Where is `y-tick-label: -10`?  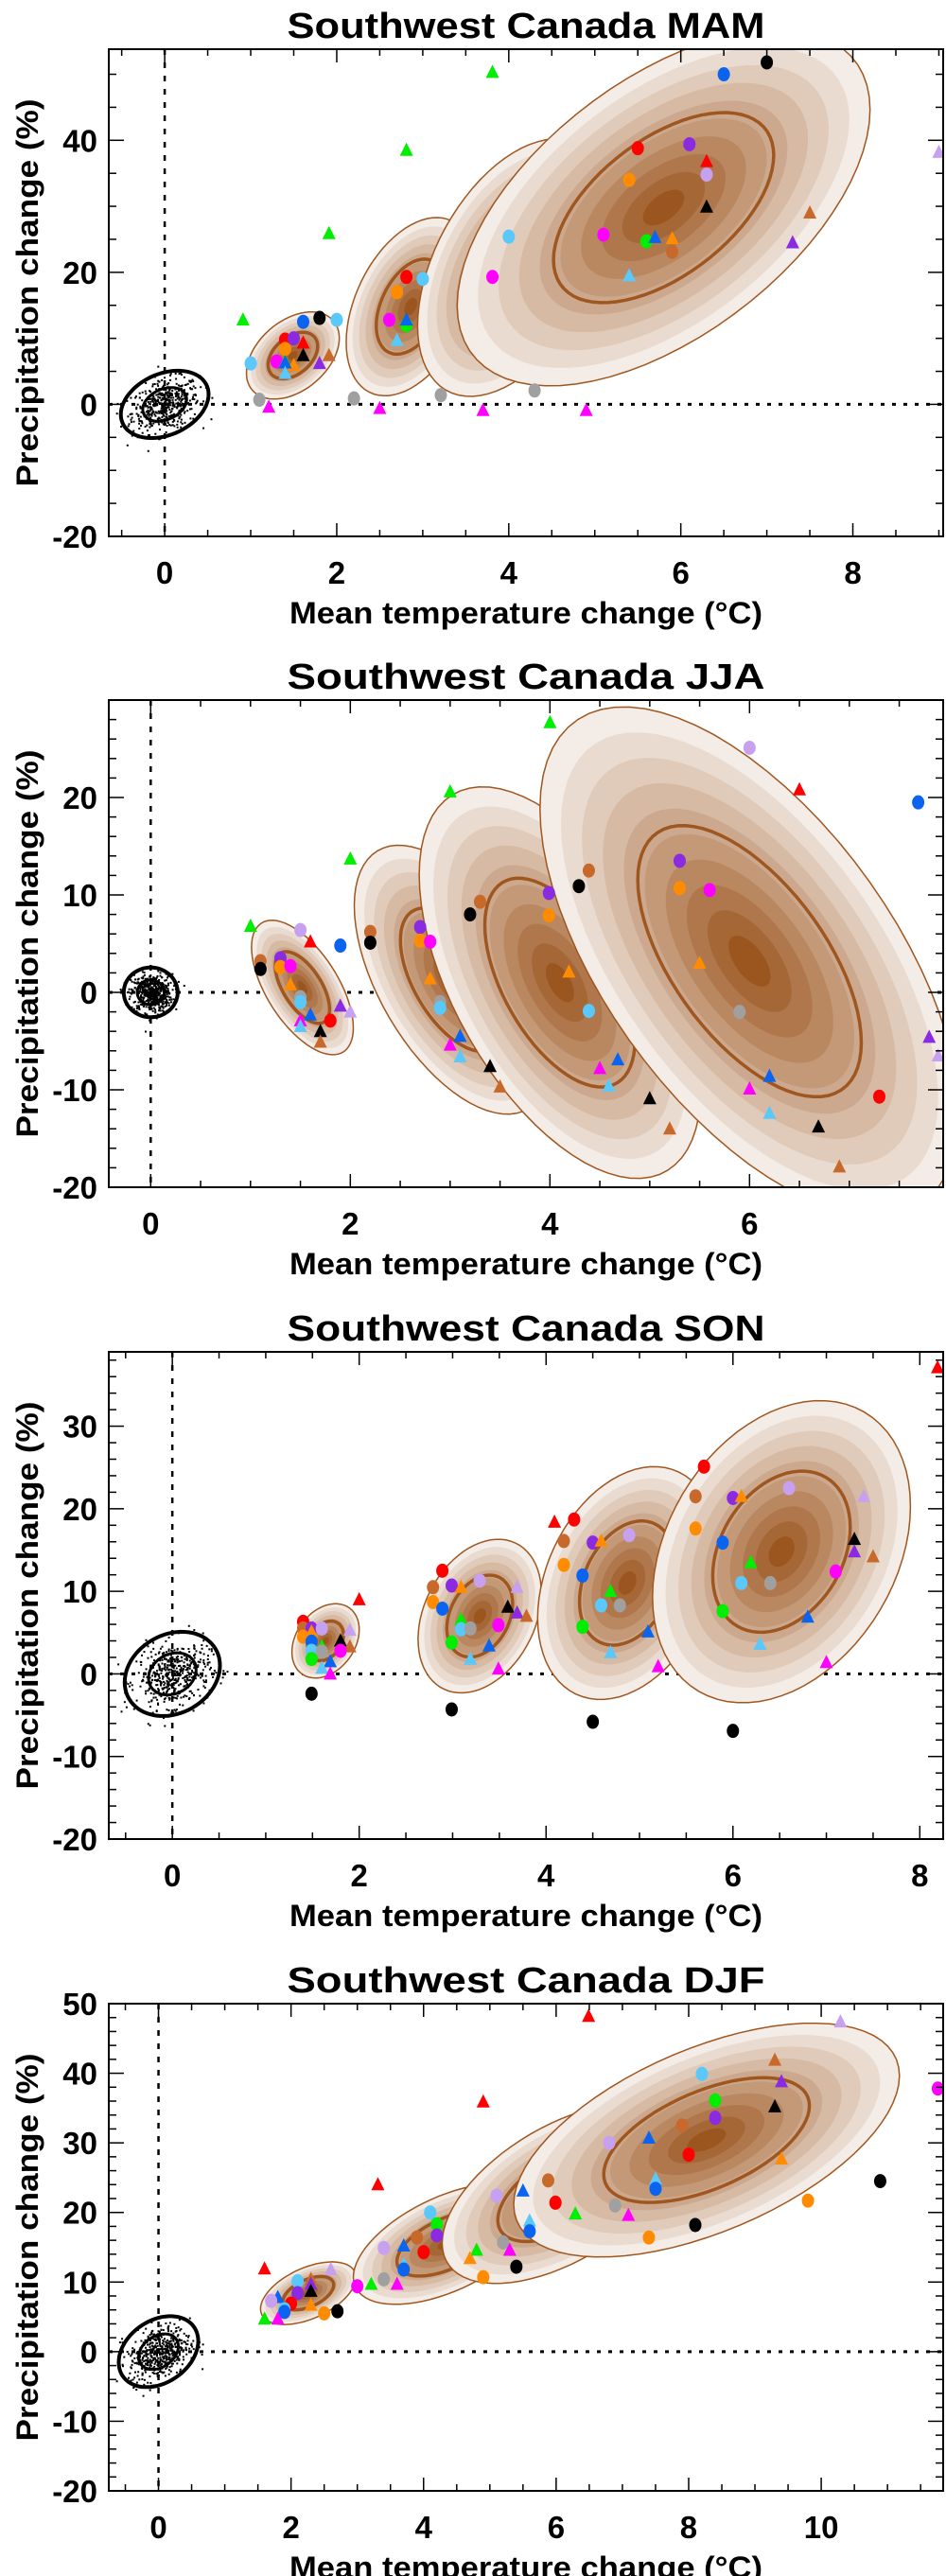 y-tick-label: -10 is located at coordinates (74, 2421).